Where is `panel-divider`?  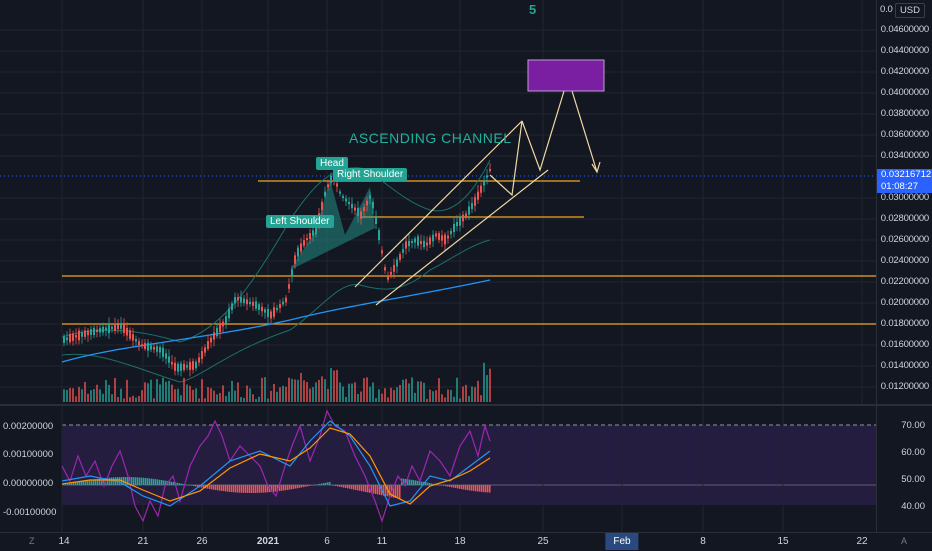
panel-divider is located at coordinates (466, 405).